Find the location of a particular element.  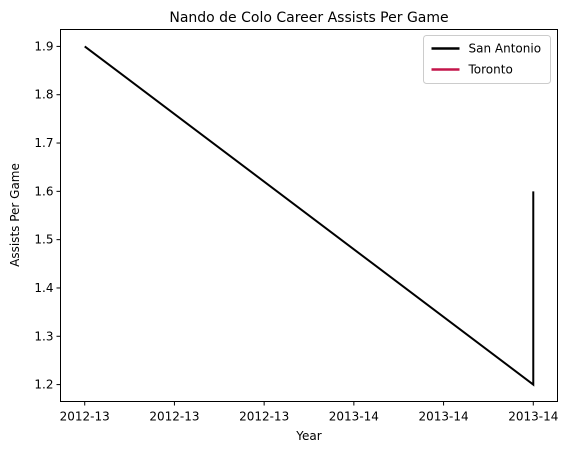

x-axis-label: Year is located at coordinates (308, 436).